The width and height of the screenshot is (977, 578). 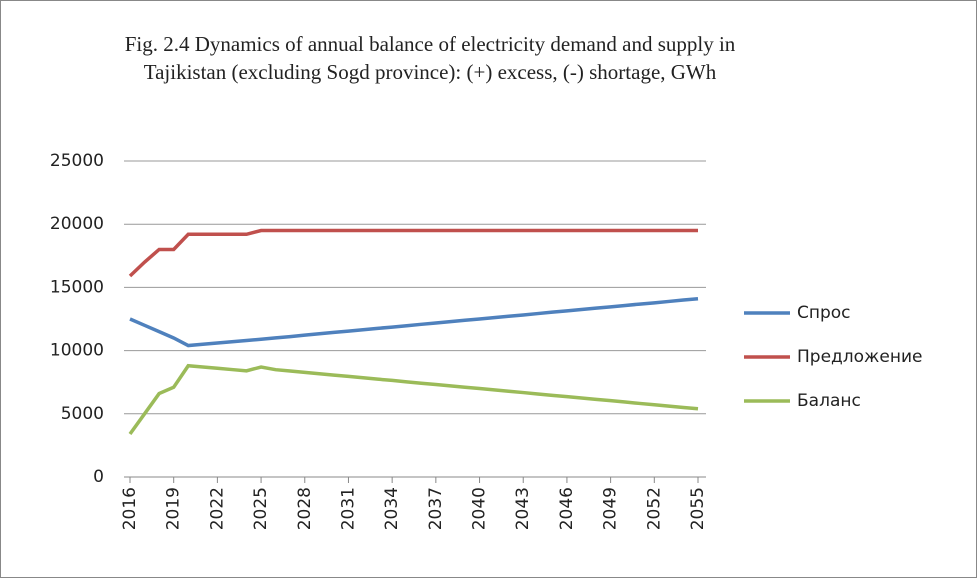 I want to click on x-tick-label: 2037, so click(x=436, y=508).